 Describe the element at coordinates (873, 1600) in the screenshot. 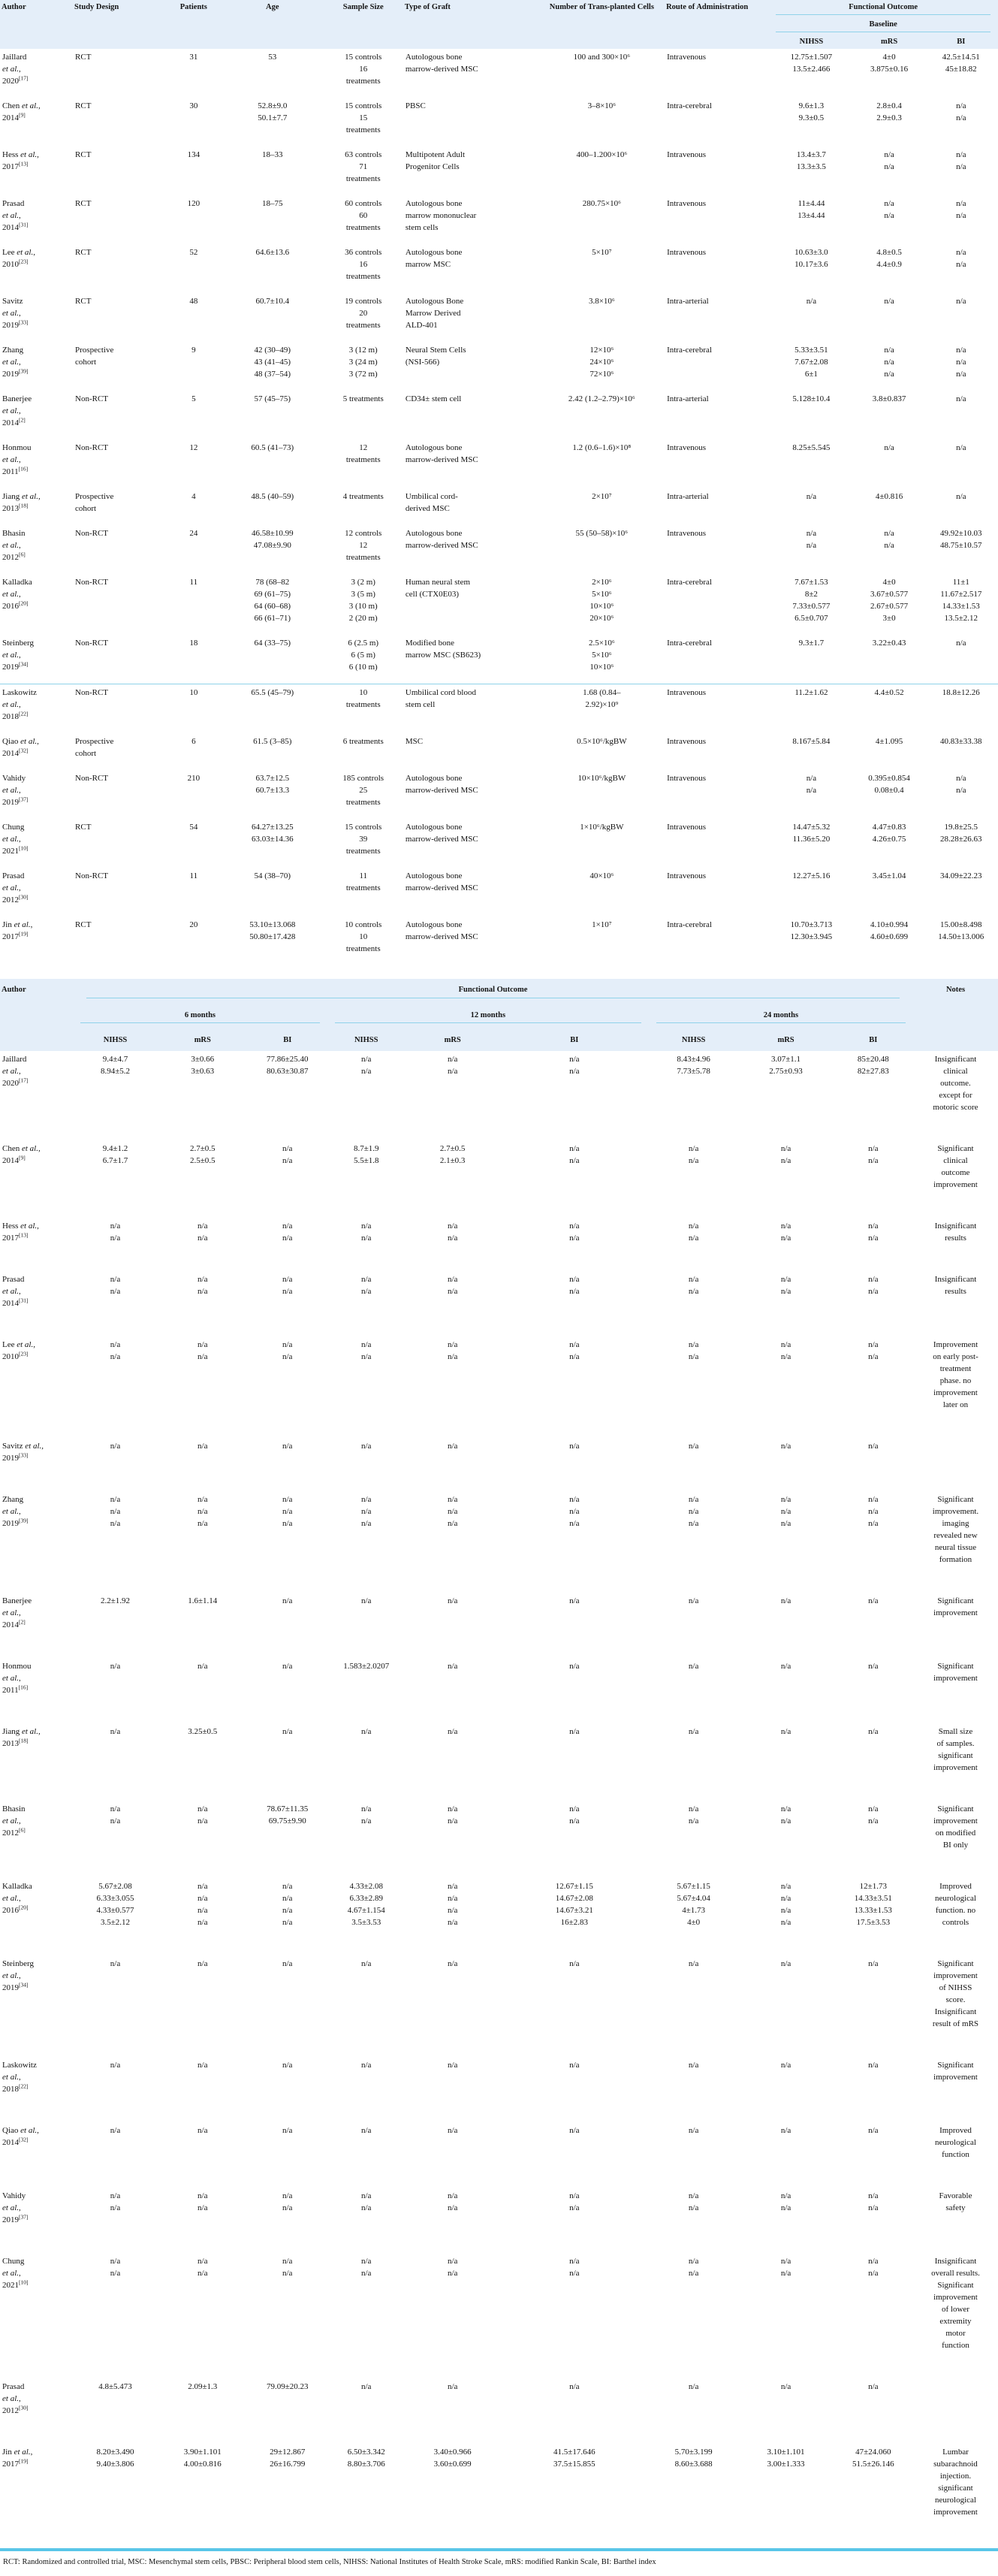

I see `cell-bi24: n/a` at that location.